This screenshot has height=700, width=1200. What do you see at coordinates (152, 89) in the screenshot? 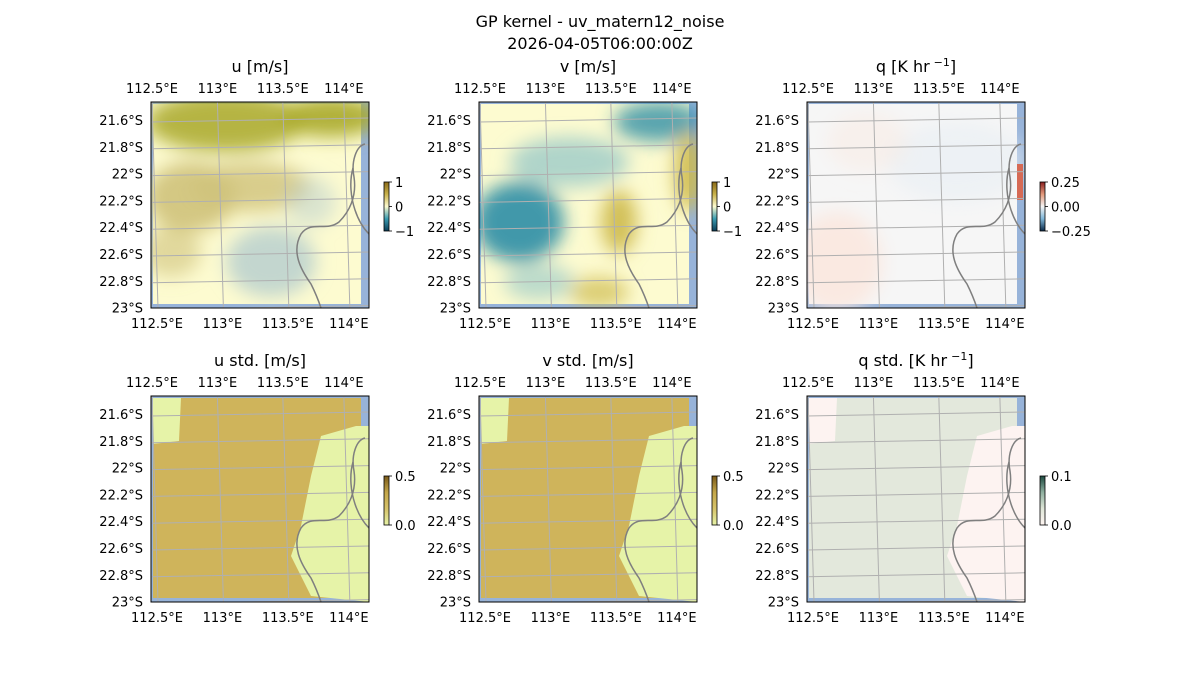
I see `x-tick-label-top: 112.5°E` at bounding box center [152, 89].